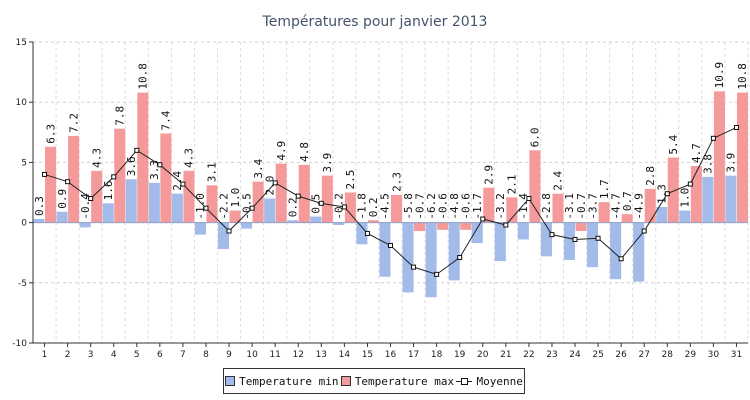 Image resolution: width=750 pixels, height=400 pixels. Describe the element at coordinates (108, 190) in the screenshot. I see `data-label-min: 1.6` at that location.